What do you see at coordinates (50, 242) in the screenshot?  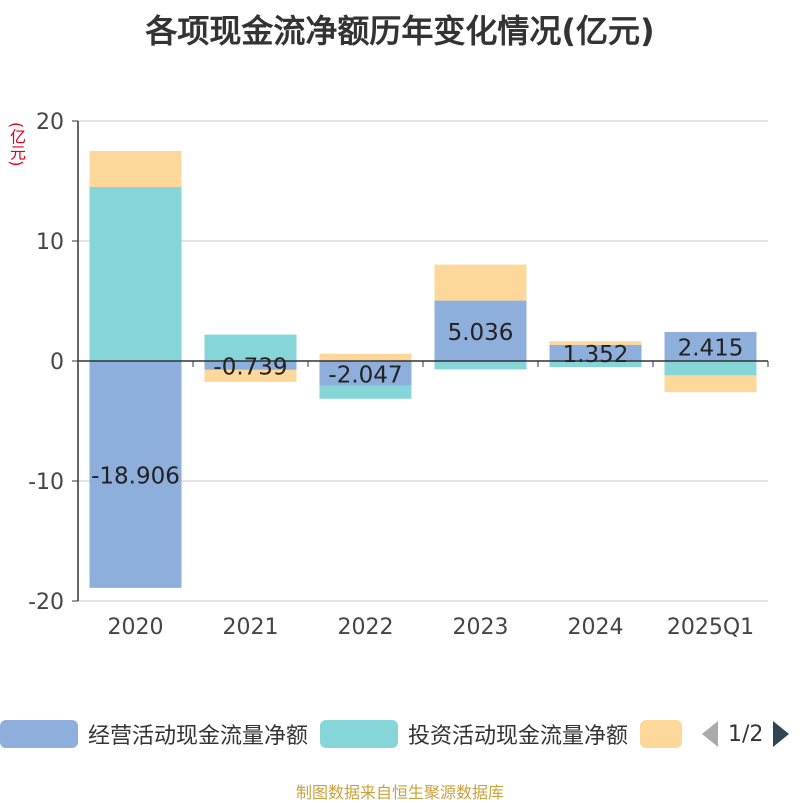 I see `y-tick-label: 10` at bounding box center [50, 242].